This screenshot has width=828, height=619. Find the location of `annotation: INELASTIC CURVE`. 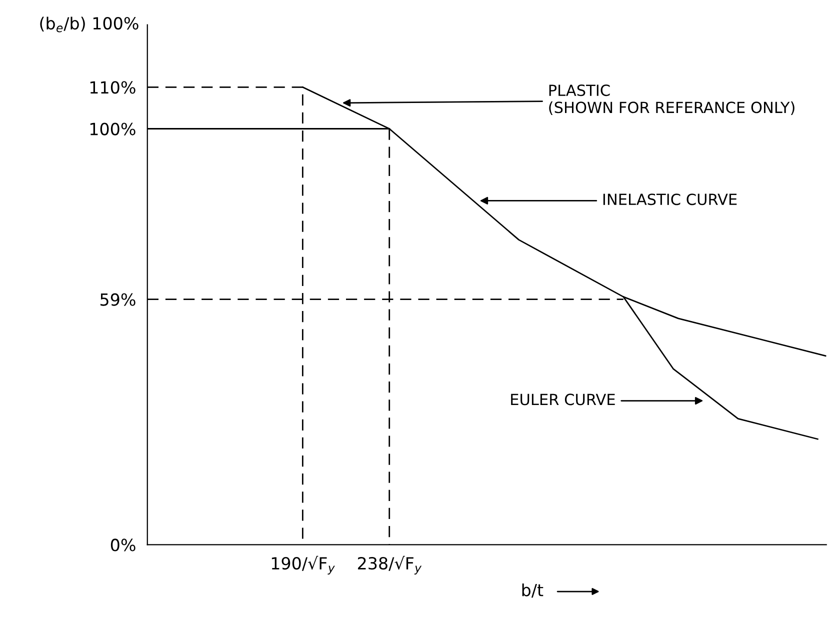

annotation: INELASTIC CURVE is located at coordinates (670, 200).